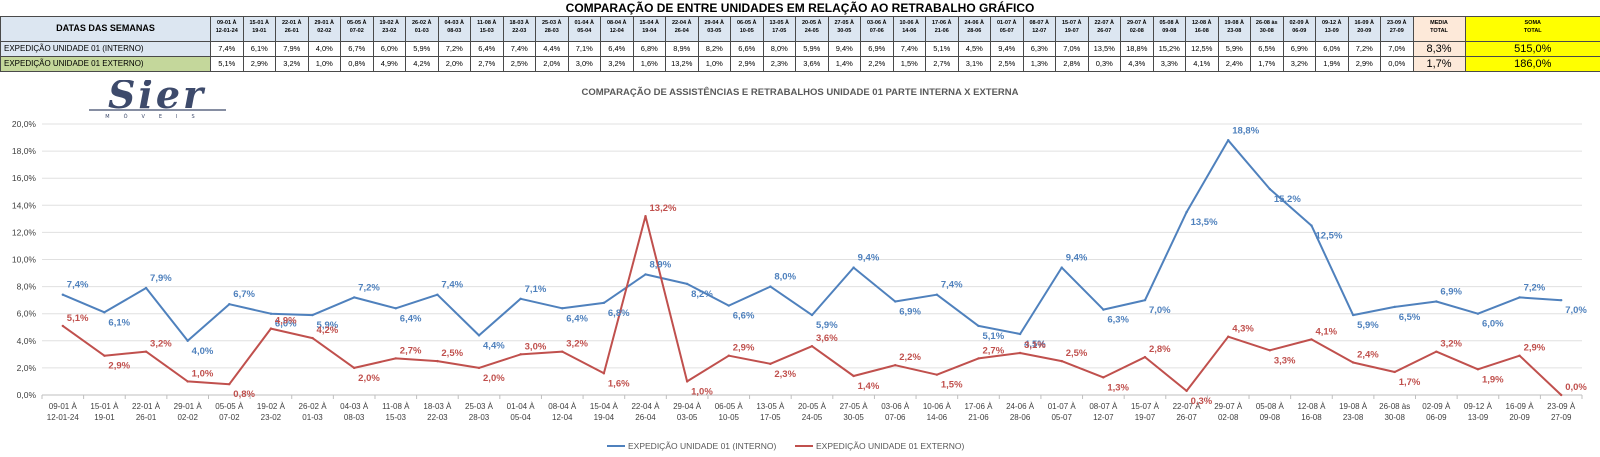 This screenshot has width=1600, height=457. I want to click on header-line: 19-01, so click(259, 31).